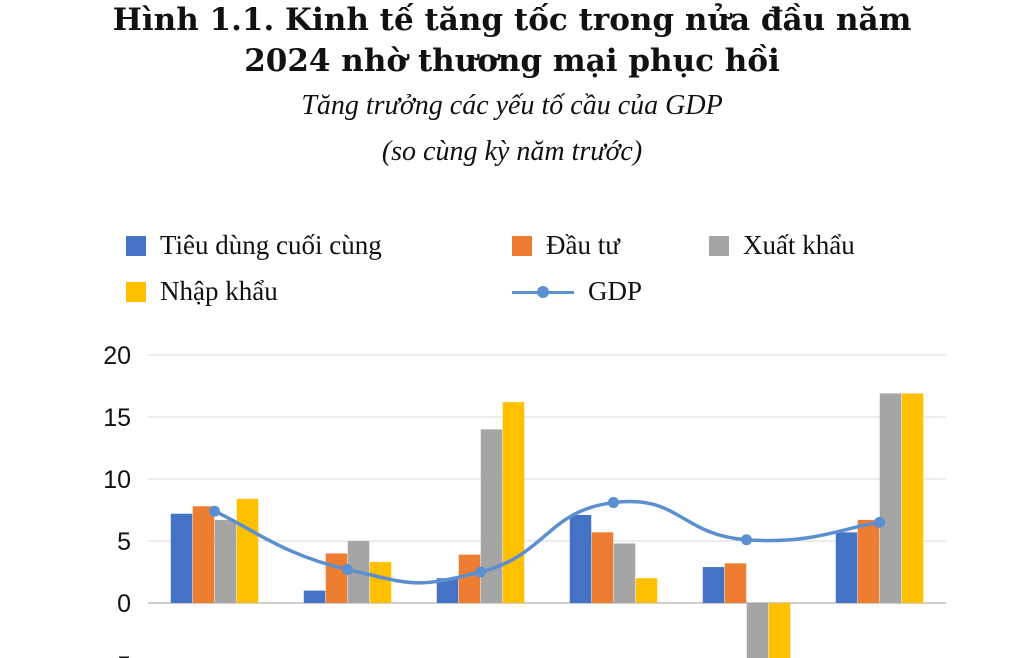 This screenshot has height=658, width=1024. I want to click on gdp-series, so click(547, 541).